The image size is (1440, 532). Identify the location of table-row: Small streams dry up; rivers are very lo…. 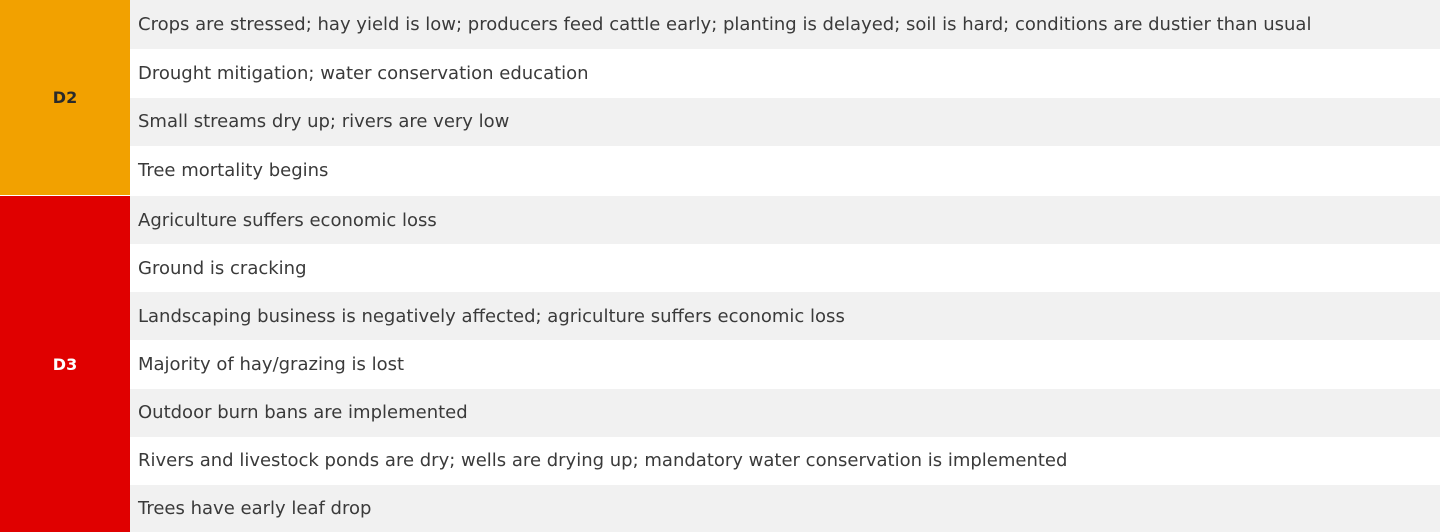
(785, 122).